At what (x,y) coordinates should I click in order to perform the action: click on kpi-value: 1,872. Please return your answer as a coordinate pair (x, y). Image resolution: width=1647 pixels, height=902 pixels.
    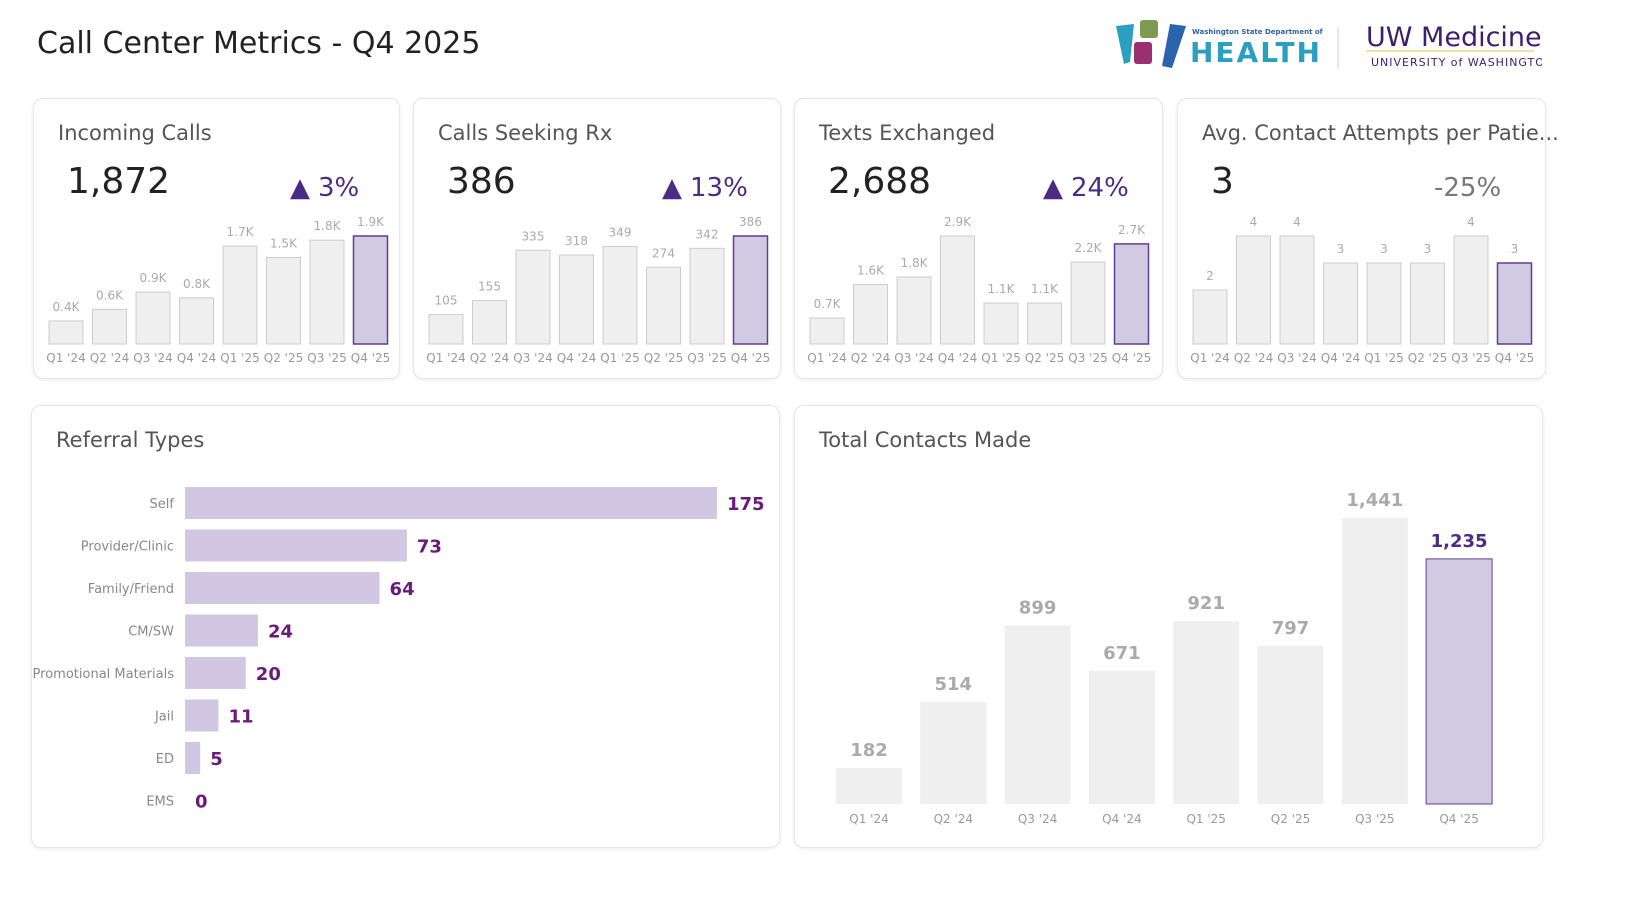
    Looking at the image, I should click on (119, 181).